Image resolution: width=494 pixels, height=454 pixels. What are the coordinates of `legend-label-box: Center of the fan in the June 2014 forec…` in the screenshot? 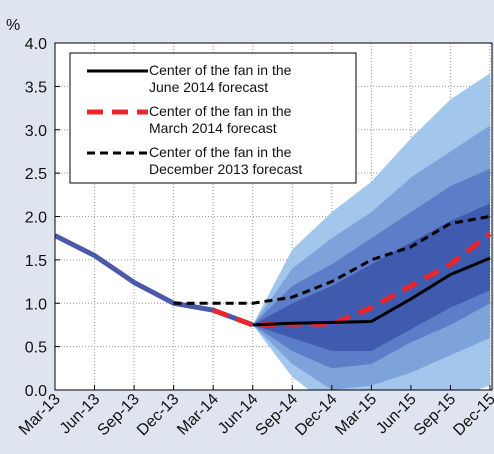 It's located at (220, 78).